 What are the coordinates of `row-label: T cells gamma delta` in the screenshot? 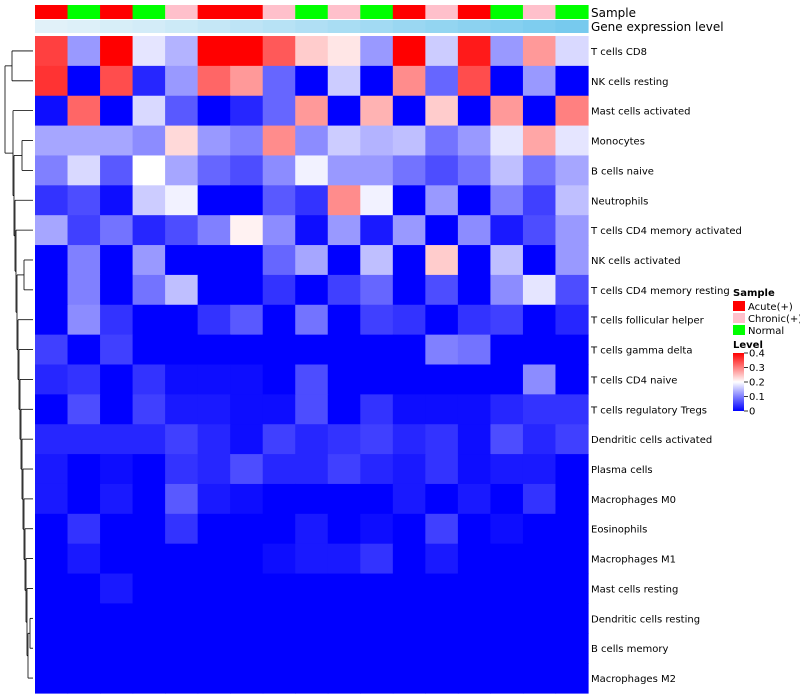 It's located at (641, 351).